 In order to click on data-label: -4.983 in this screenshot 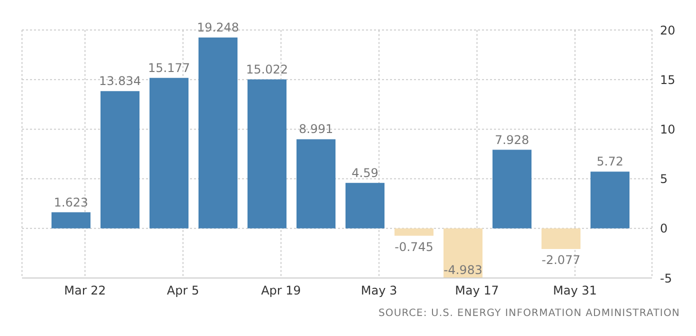, I will do `click(463, 269)`.